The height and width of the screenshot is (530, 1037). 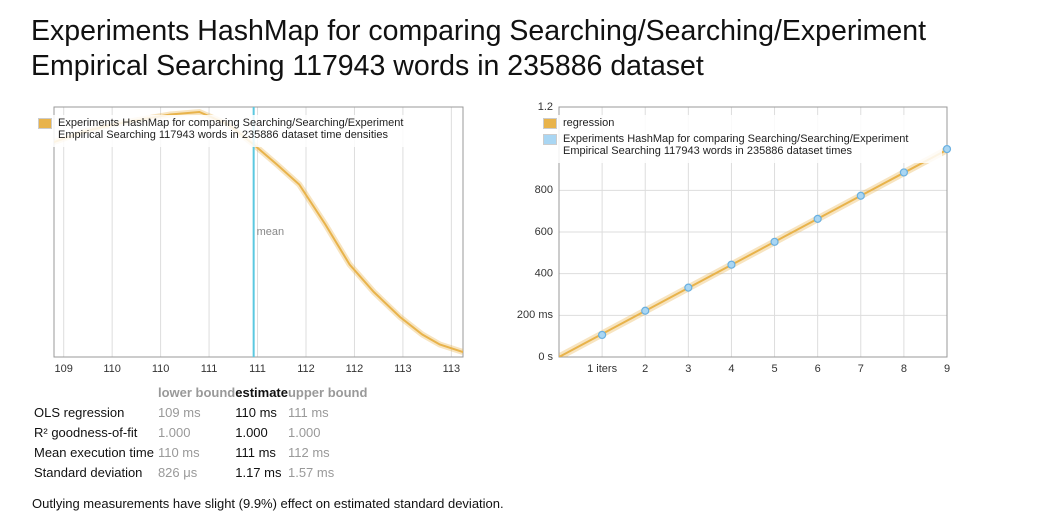 What do you see at coordinates (818, 369) in the screenshot?
I see `x-tick-label: 6` at bounding box center [818, 369].